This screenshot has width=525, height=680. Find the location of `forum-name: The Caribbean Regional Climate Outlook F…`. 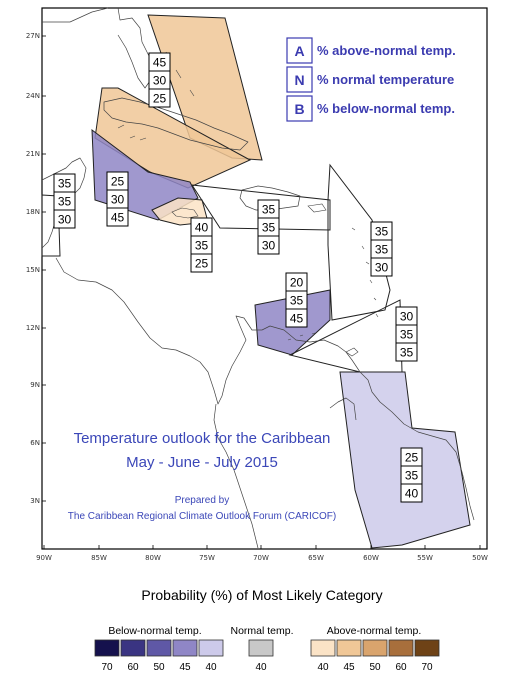

forum-name: The Caribbean Regional Climate Outlook F… is located at coordinates (202, 516).